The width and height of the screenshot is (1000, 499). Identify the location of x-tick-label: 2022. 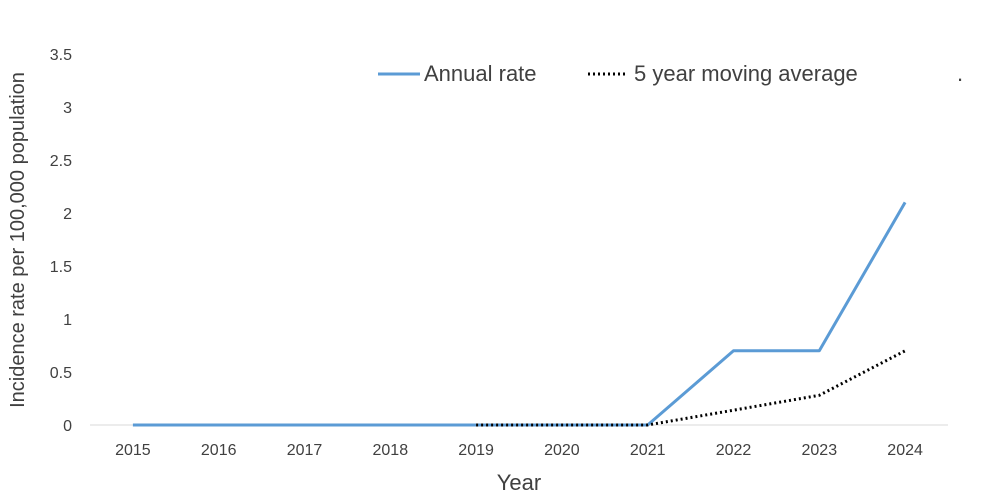
(734, 450).